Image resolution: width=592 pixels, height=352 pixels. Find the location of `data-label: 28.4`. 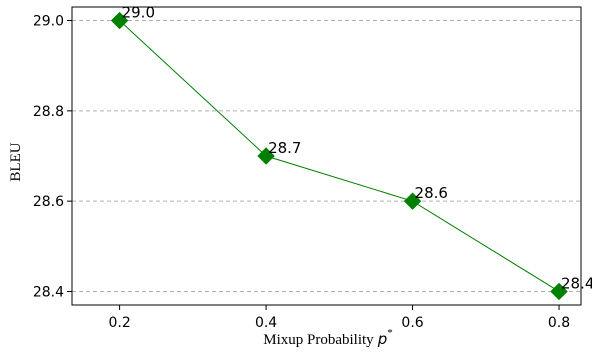

data-label: 28.4 is located at coordinates (576, 283).